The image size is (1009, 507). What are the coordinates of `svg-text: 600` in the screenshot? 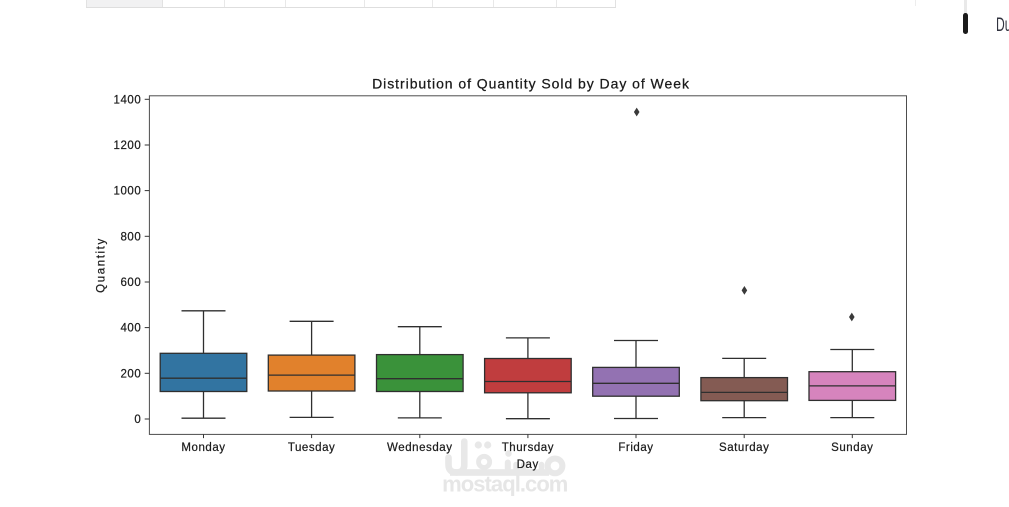 It's located at (130, 283).